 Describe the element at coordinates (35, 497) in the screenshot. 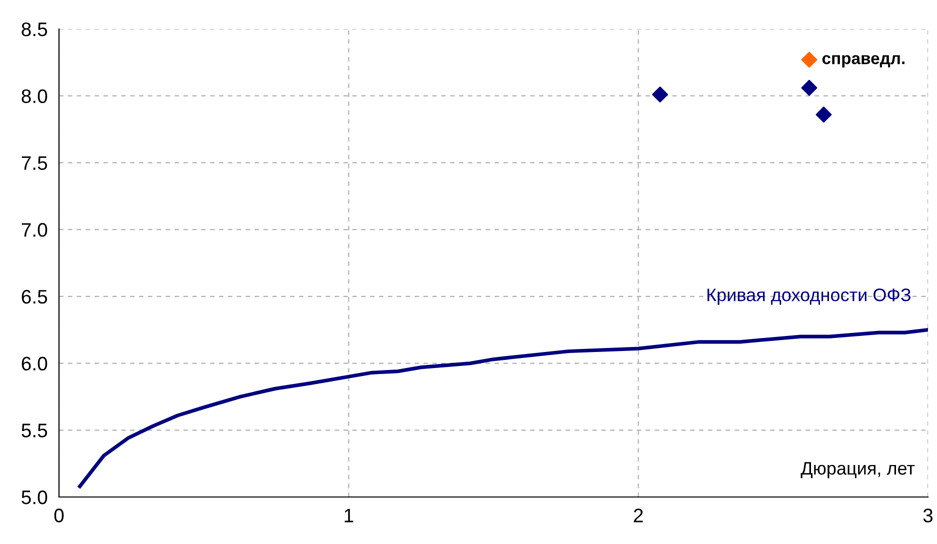

I see `y-tick-label: 5.0` at that location.